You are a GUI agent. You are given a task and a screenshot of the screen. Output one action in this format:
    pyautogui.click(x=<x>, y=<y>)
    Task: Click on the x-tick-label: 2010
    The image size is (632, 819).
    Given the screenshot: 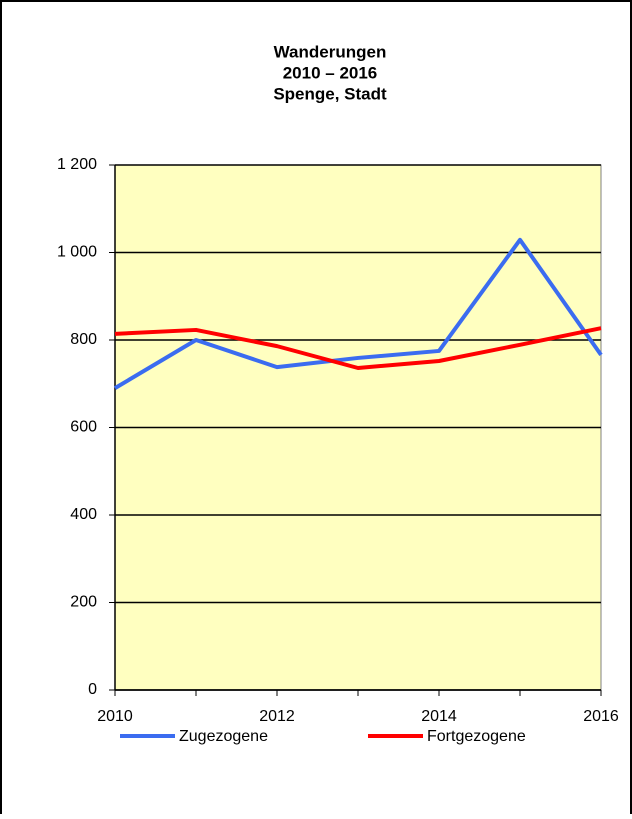 What is the action you would take?
    pyautogui.click(x=115, y=716)
    